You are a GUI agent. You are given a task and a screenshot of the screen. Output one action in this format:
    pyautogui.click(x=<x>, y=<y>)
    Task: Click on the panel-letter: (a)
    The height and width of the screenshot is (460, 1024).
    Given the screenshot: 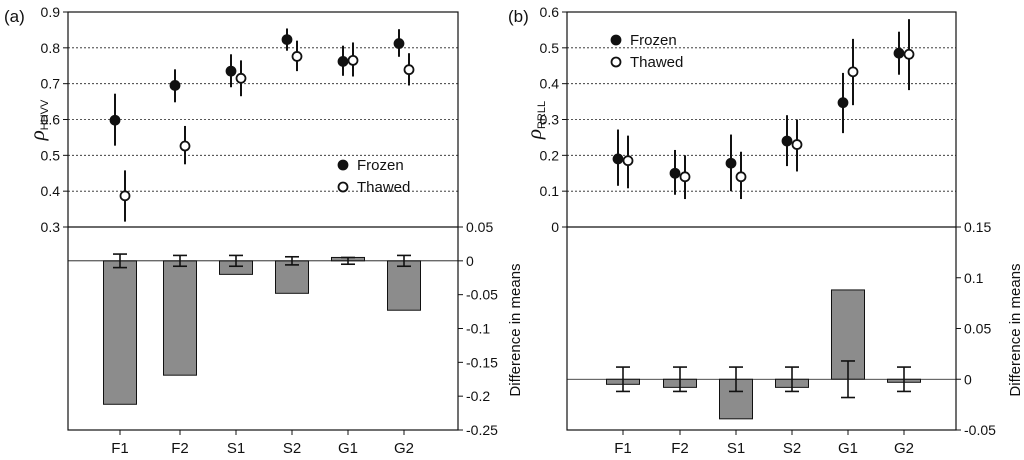 What is the action you would take?
    pyautogui.click(x=14, y=16)
    